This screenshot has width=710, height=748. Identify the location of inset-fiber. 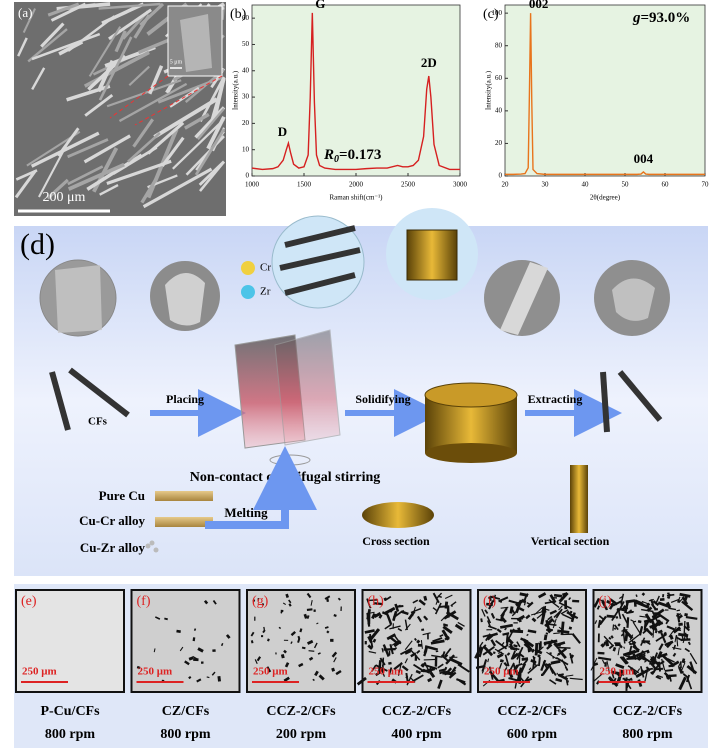
(196, 43).